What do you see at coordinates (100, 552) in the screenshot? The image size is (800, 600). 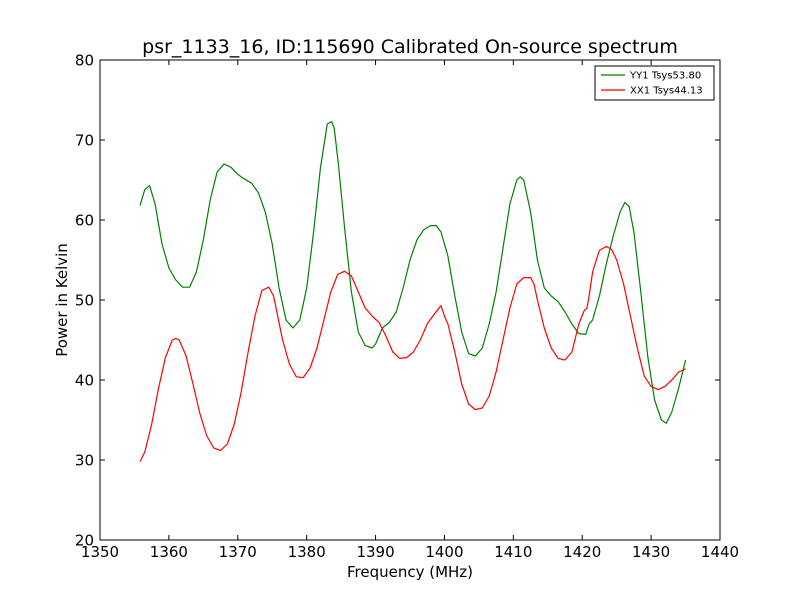 I see `x-tick-label: 1350` at bounding box center [100, 552].